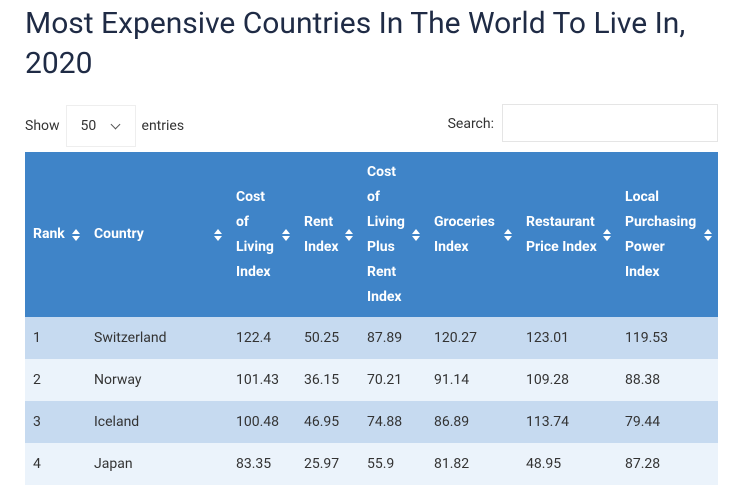  I want to click on table-cell: 122.4, so click(262, 338).